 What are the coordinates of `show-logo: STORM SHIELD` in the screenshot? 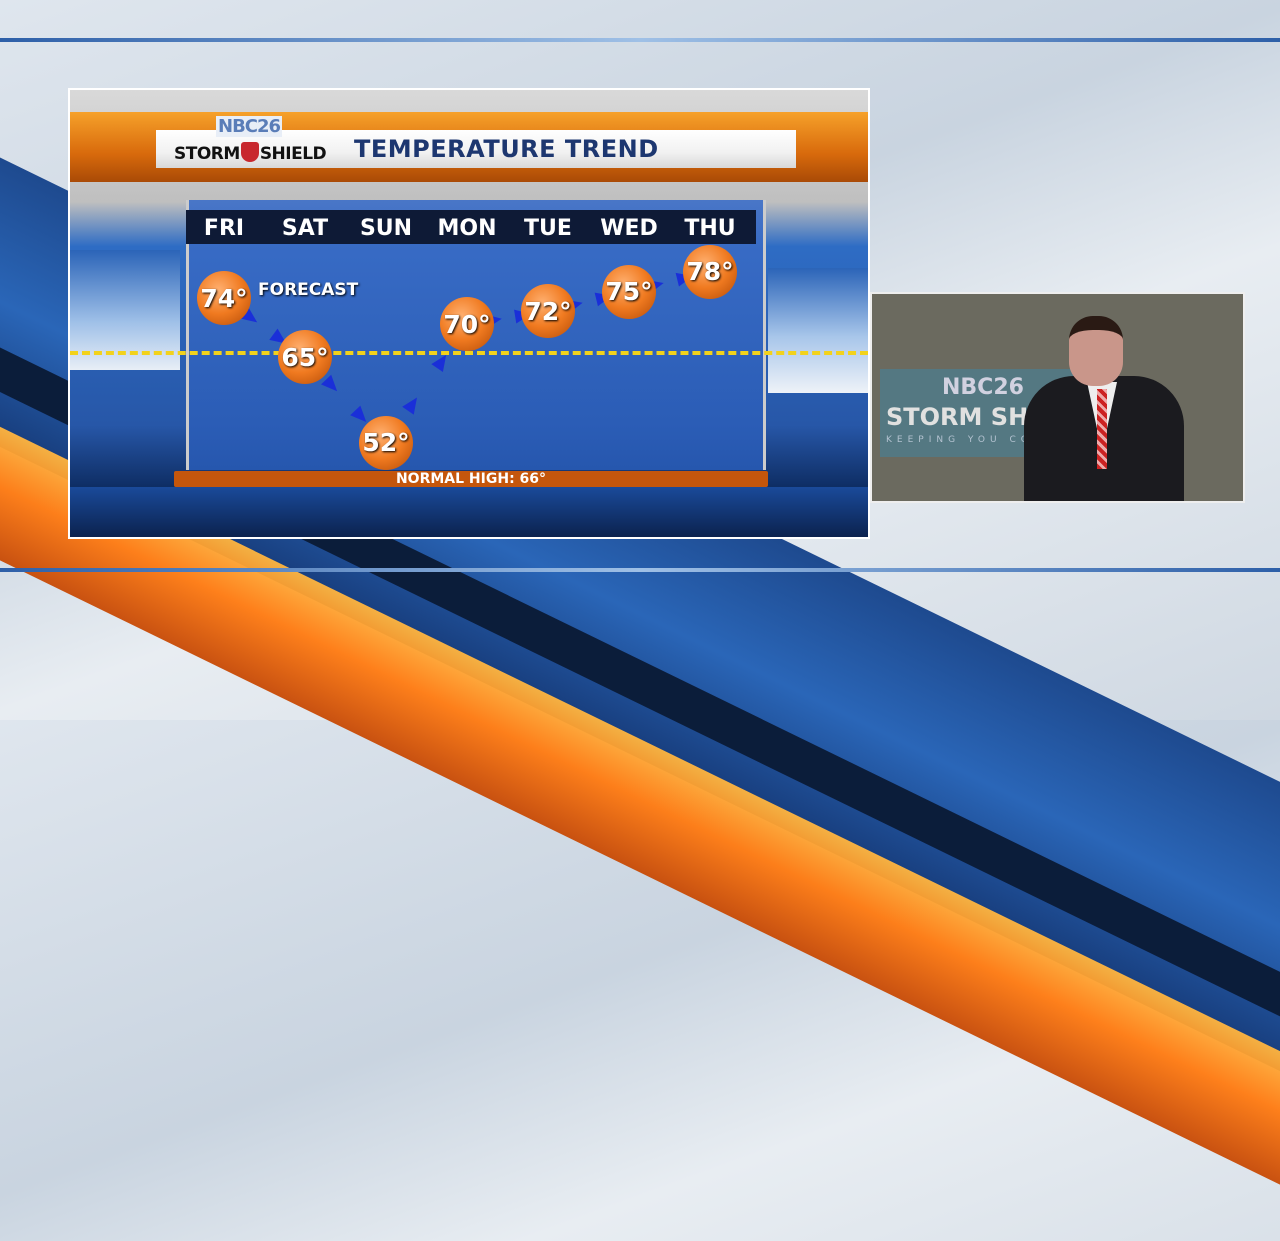 It's located at (250, 153).